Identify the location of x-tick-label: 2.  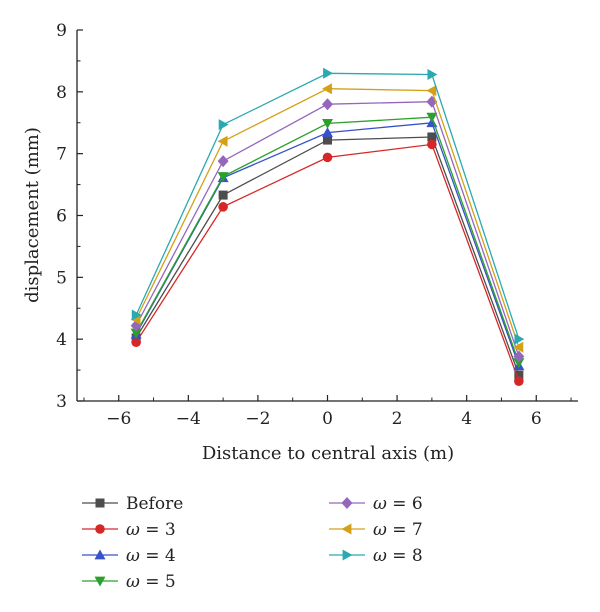
(397, 419).